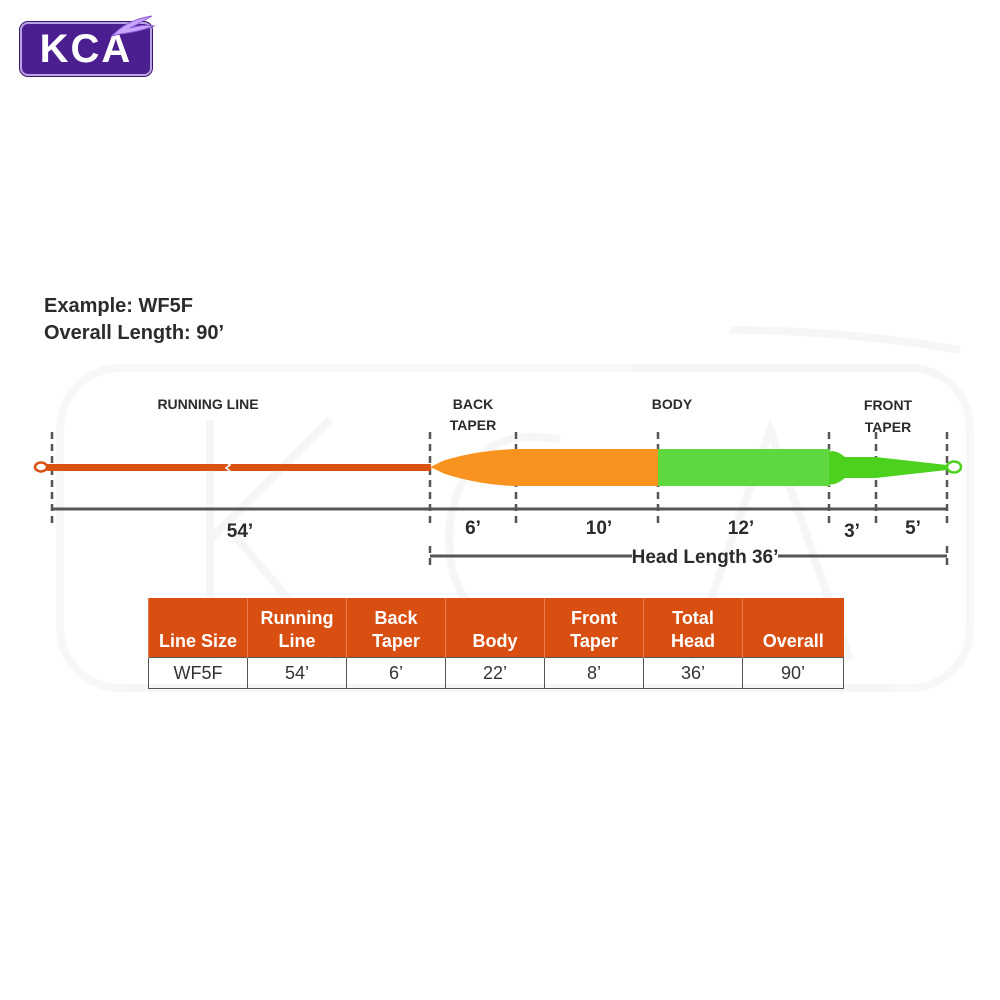 Image resolution: width=1000 pixels, height=1000 pixels. I want to click on body-rear-section, so click(587, 467).